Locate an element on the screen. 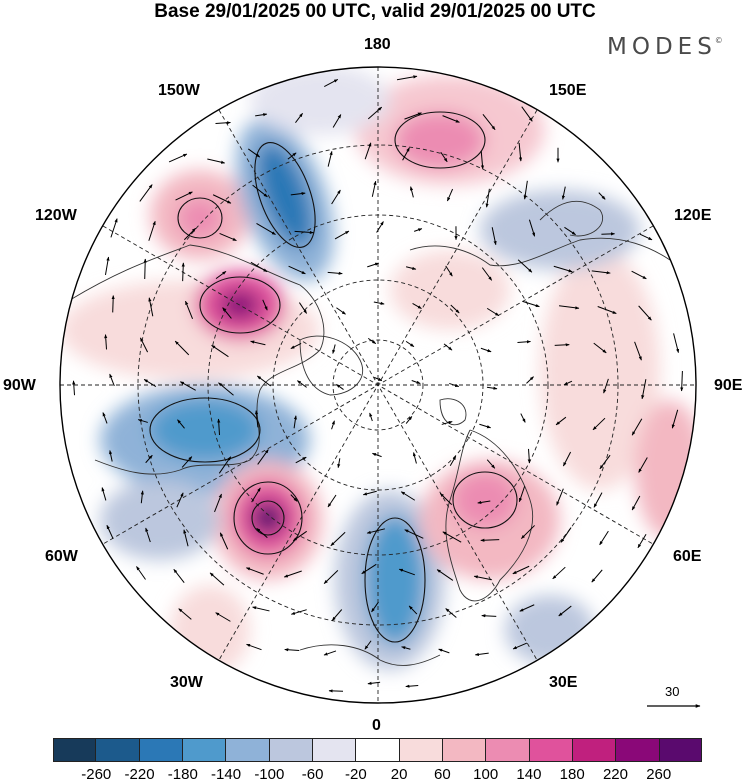  lon-label-60e: 60E is located at coordinates (687, 556).